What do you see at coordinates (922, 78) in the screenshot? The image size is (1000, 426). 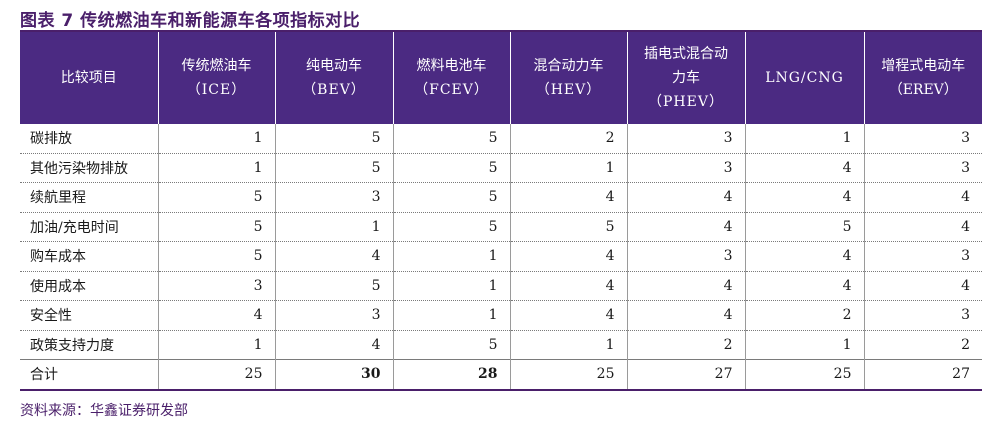 I see `header-erev: 增程式电动车 （EREV）` at bounding box center [922, 78].